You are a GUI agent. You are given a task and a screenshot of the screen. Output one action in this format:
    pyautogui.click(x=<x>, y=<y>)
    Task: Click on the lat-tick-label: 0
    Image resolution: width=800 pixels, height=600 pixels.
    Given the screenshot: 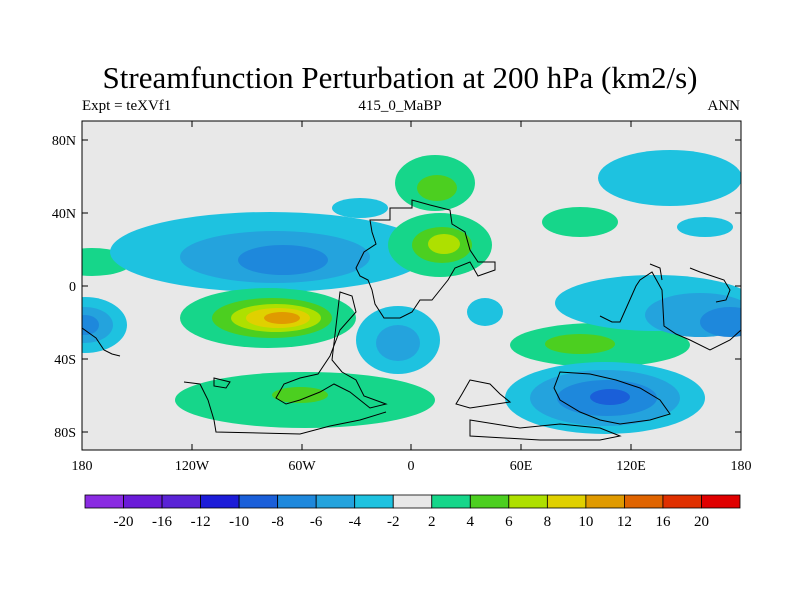 What is the action you would take?
    pyautogui.click(x=72, y=287)
    